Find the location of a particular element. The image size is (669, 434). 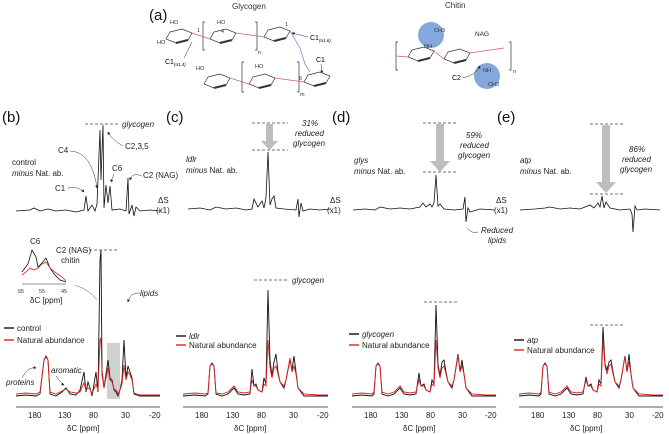

glycogen-structure is located at coordinates (248, 57).